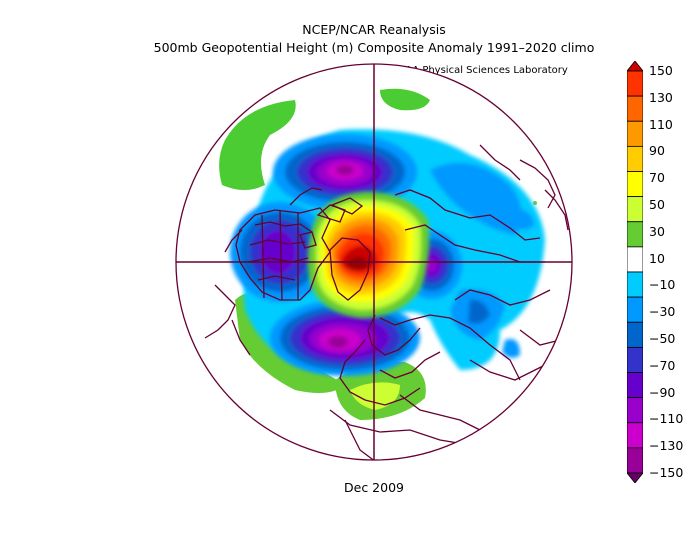  I want to click on colorbar-tick-label: 70, so click(657, 178).